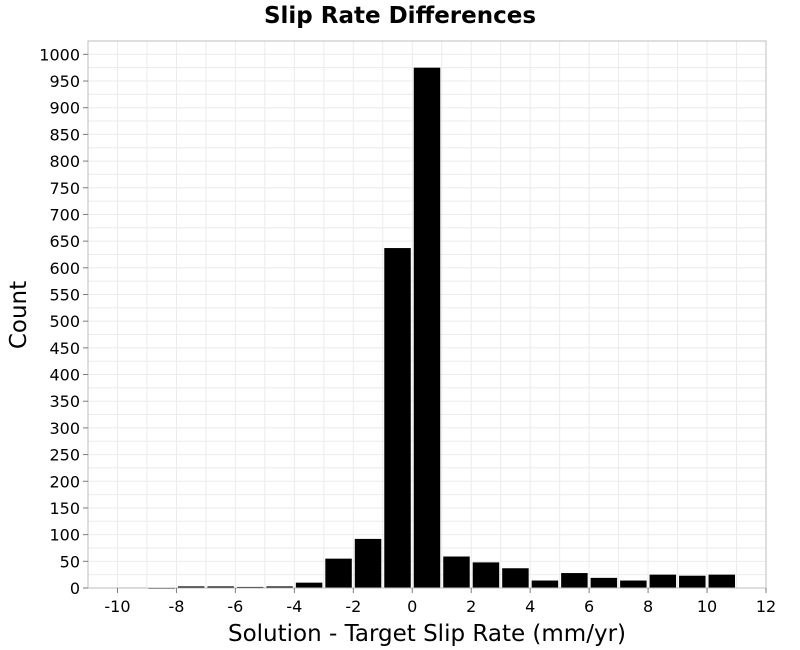 This screenshot has width=800, height=650. I want to click on y-tick-label: 400, so click(64, 375).